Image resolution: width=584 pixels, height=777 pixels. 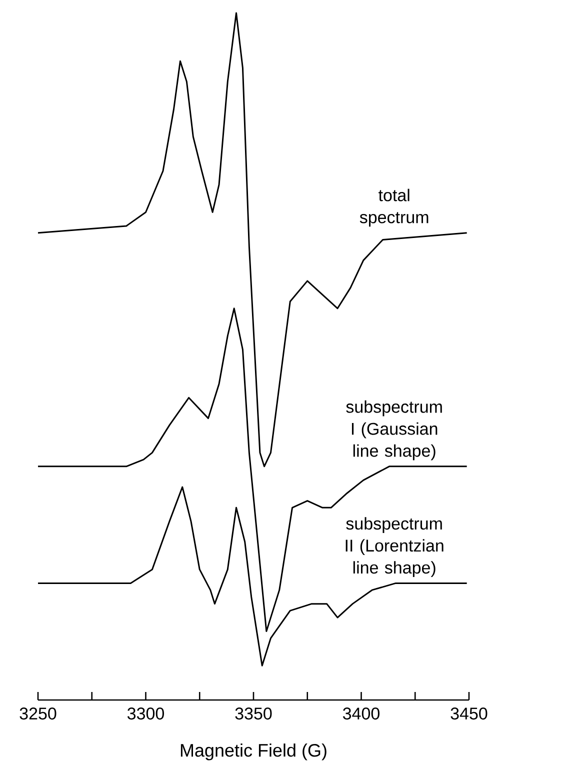 I want to click on x-tick-label: 3250, so click(x=38, y=714).